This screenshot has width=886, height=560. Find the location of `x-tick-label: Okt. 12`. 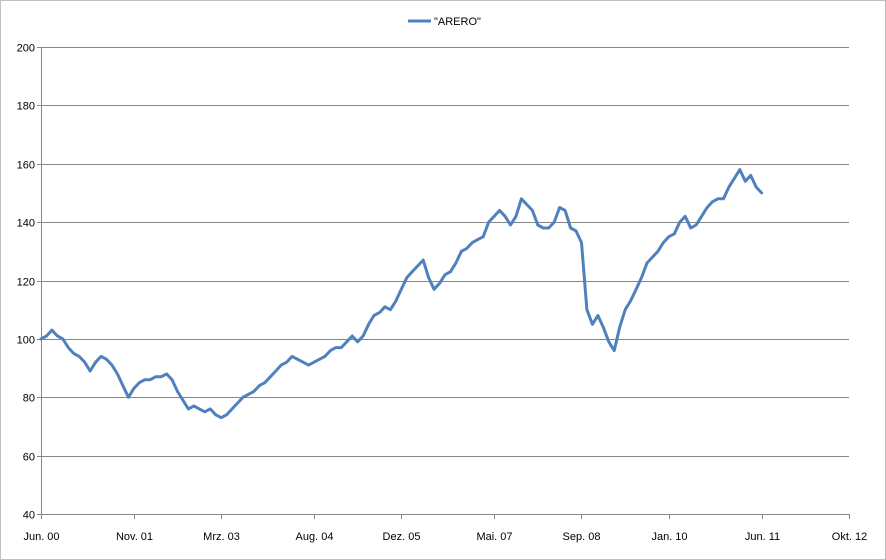

x-tick-label: Okt. 12 is located at coordinates (849, 537).